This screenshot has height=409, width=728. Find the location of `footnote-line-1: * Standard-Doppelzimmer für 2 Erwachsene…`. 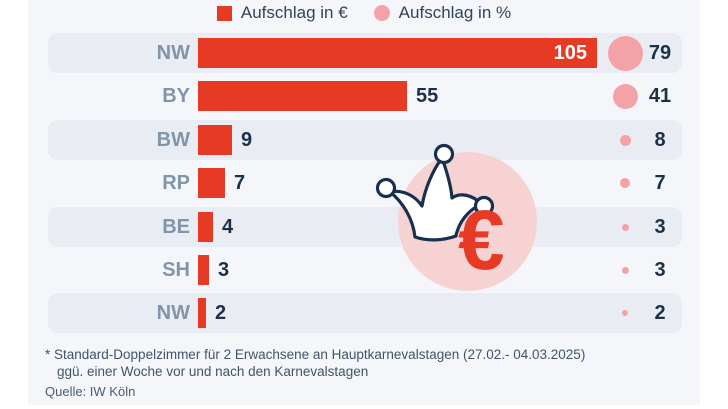

footnote-line-1: * Standard-Doppelzimmer für 2 Erwachsene… is located at coordinates (315, 354).